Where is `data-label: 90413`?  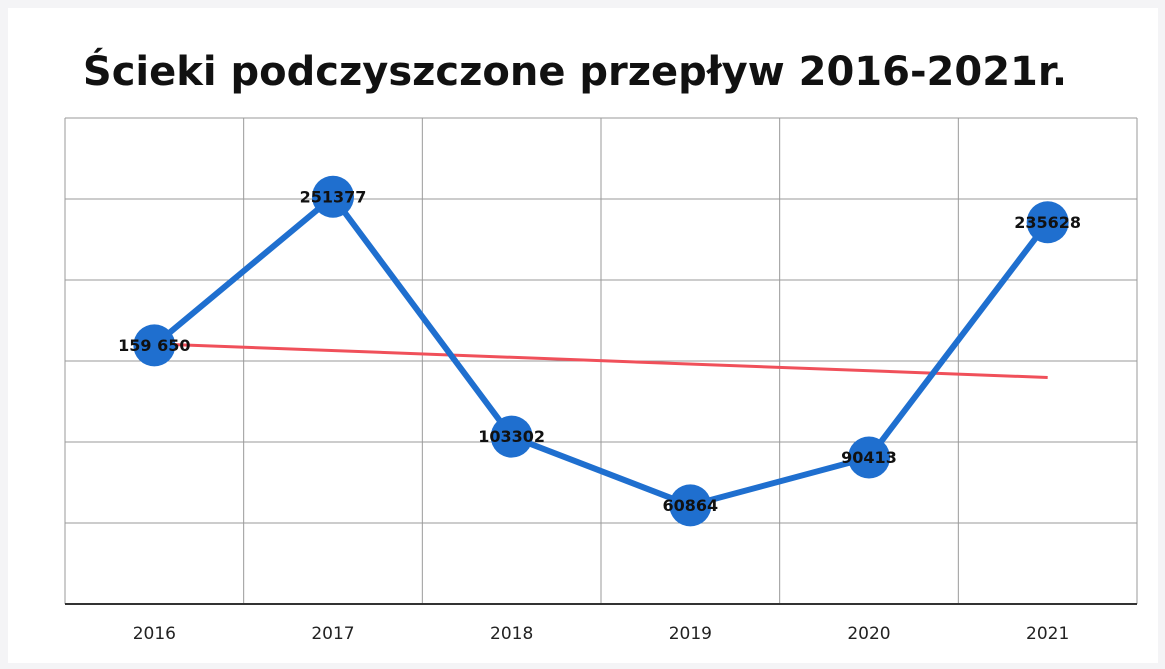 data-label: 90413 is located at coordinates (869, 457).